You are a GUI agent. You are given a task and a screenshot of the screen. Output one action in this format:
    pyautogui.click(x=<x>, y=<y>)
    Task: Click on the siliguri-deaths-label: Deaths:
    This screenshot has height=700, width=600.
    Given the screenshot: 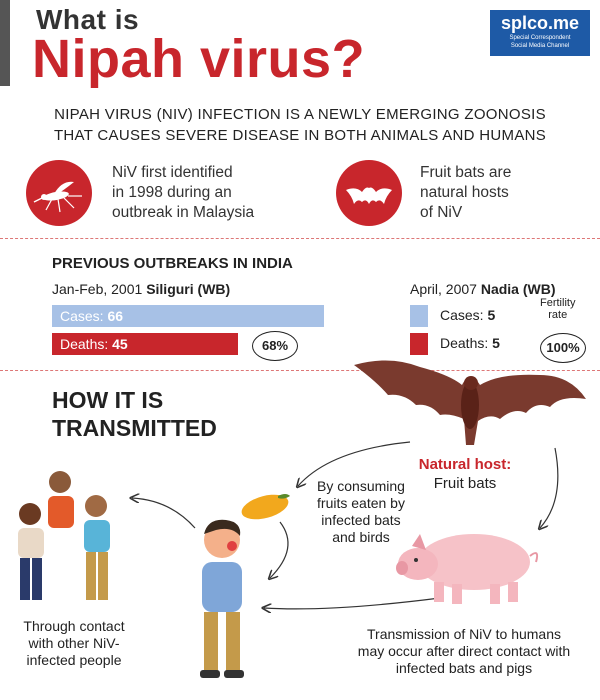 What is the action you would take?
    pyautogui.click(x=84, y=344)
    